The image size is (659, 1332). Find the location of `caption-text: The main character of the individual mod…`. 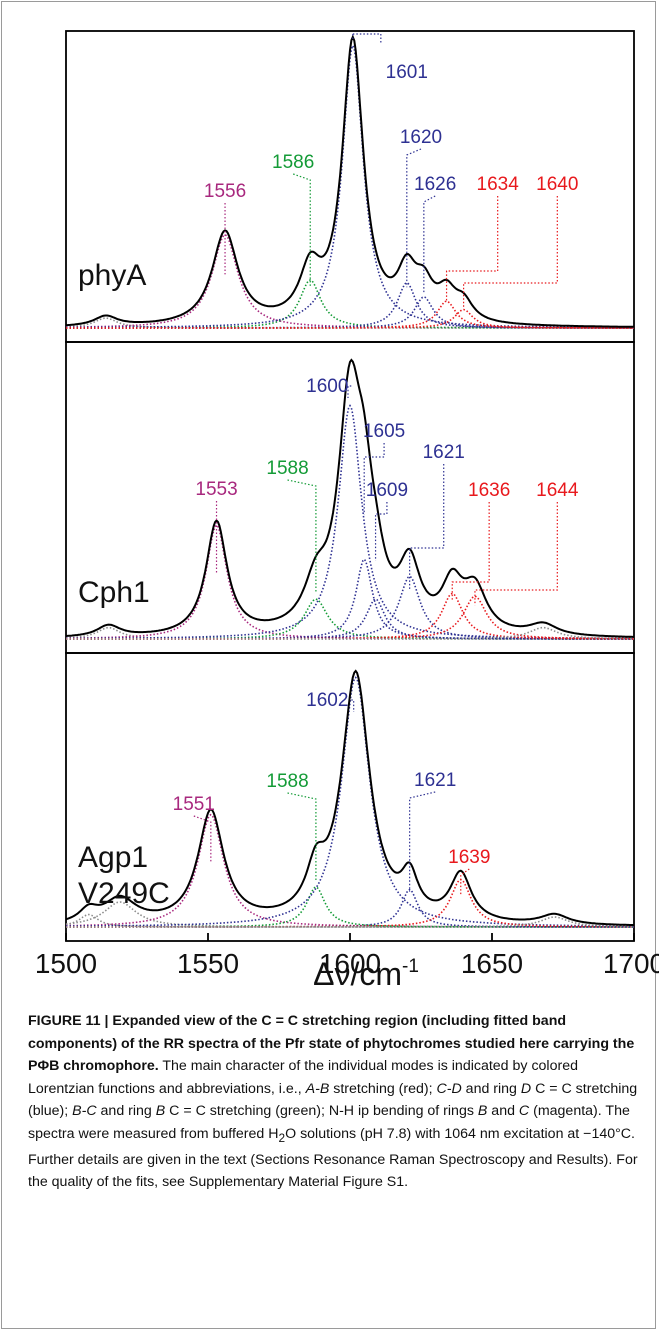

caption-text: The main character of the individual mod… is located at coordinates (303, 1077).